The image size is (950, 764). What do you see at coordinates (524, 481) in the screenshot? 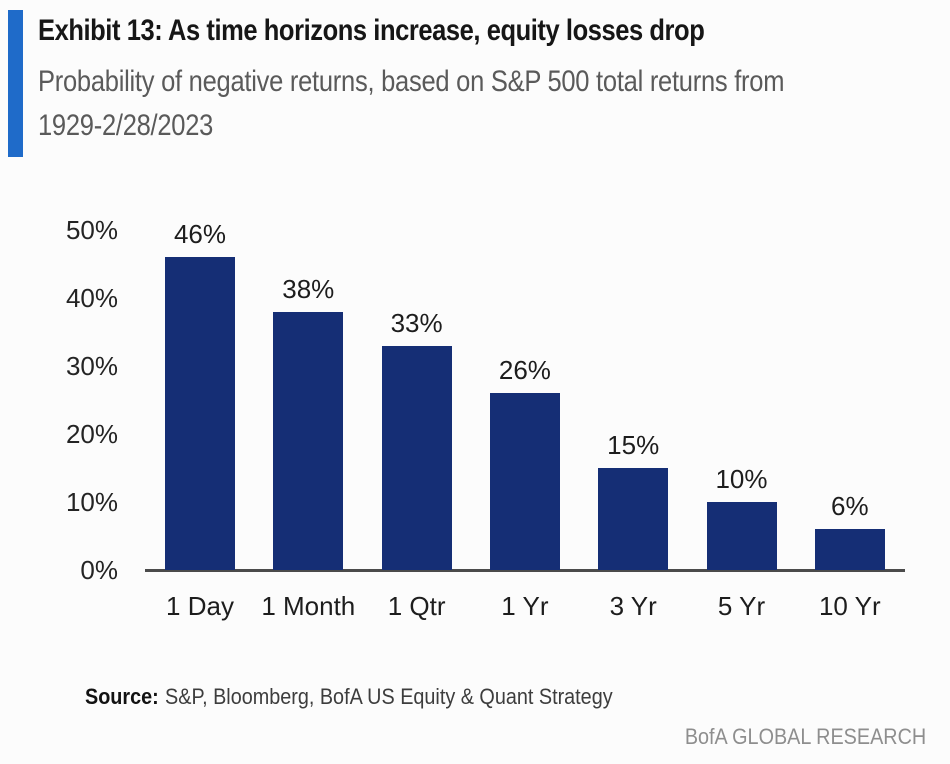
I see `bar-1-yr` at bounding box center [524, 481].